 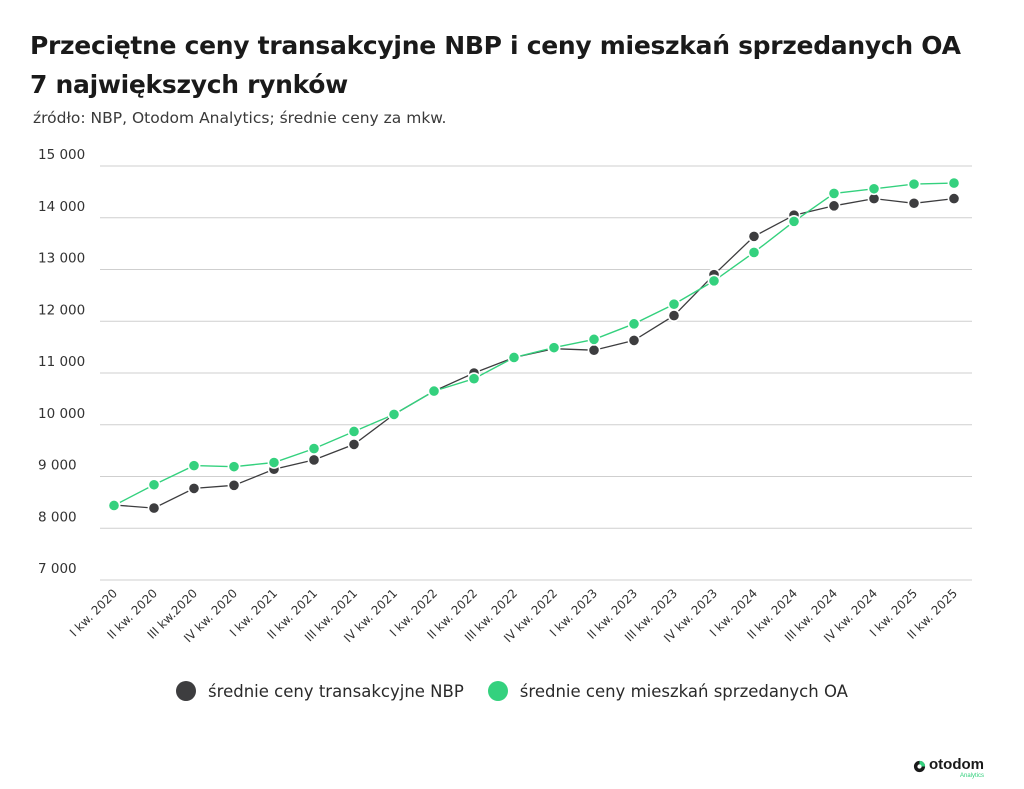 I want to click on y-tick-label: 15 000, so click(x=61, y=155).